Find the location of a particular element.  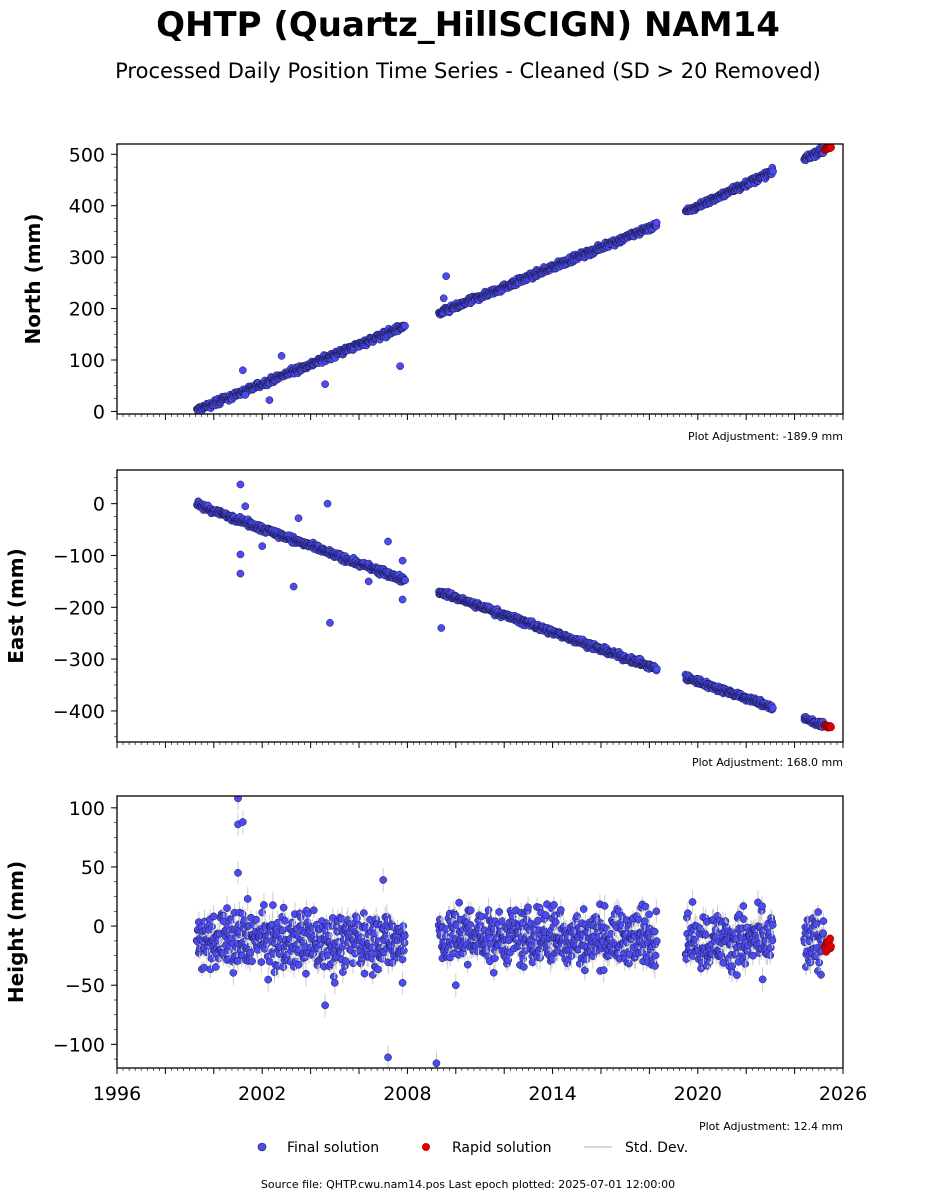

y-tick-label: 500 is located at coordinates (87, 155).